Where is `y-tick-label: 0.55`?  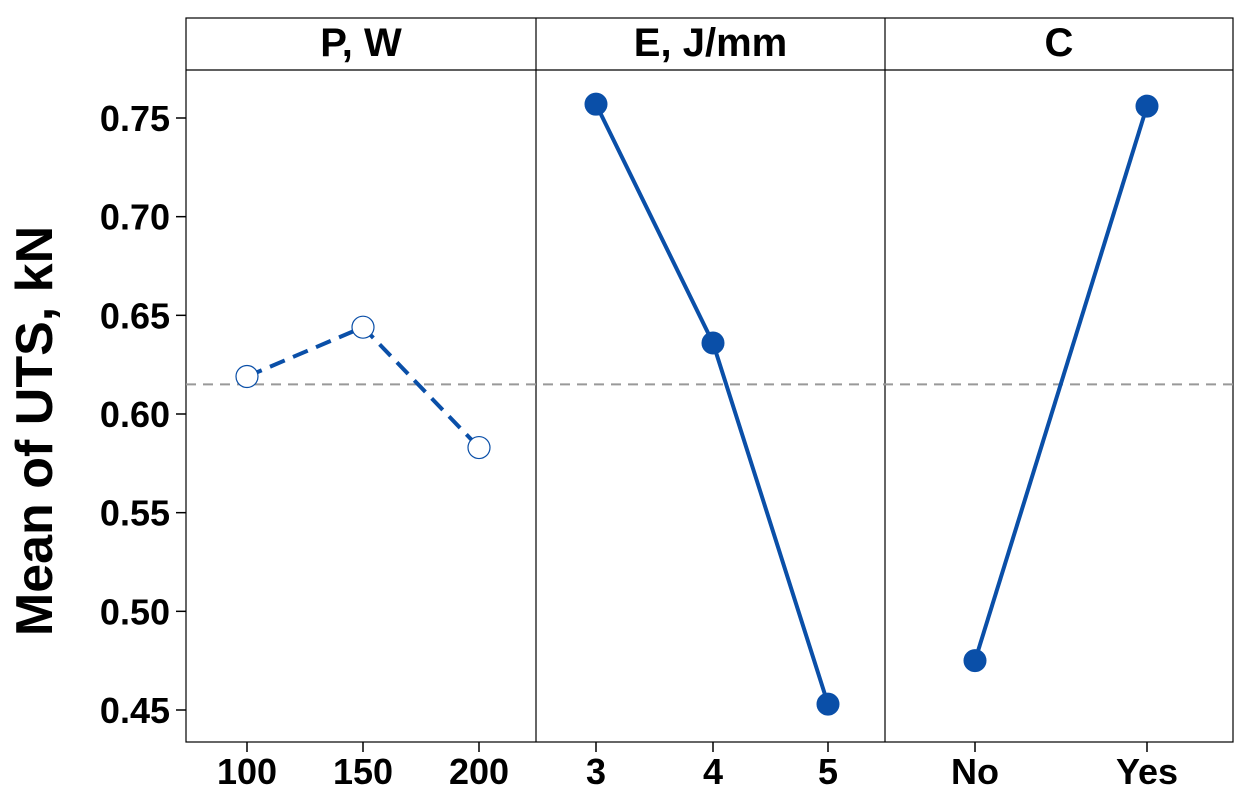
y-tick-label: 0.55 is located at coordinates (135, 513).